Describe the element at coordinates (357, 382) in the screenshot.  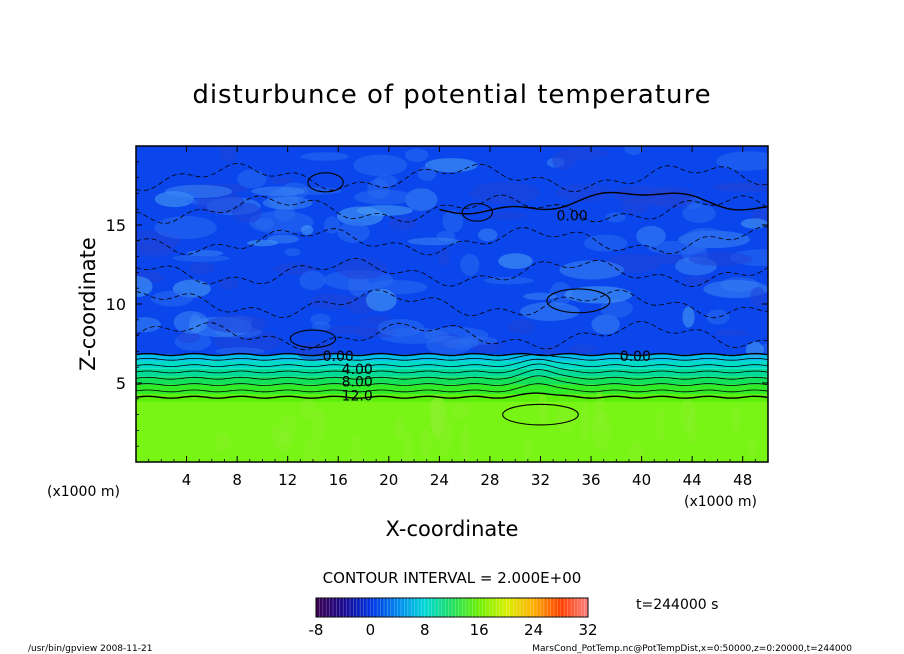
I see `contour-label: 8.00` at that location.